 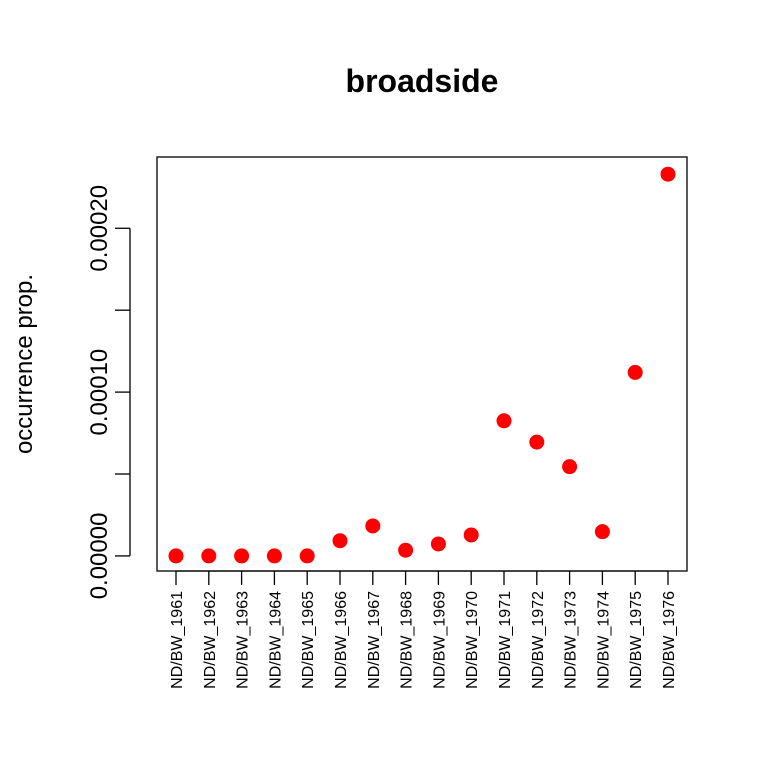 What do you see at coordinates (243, 640) in the screenshot?
I see `x-tick-label: ND/BW_1963` at bounding box center [243, 640].